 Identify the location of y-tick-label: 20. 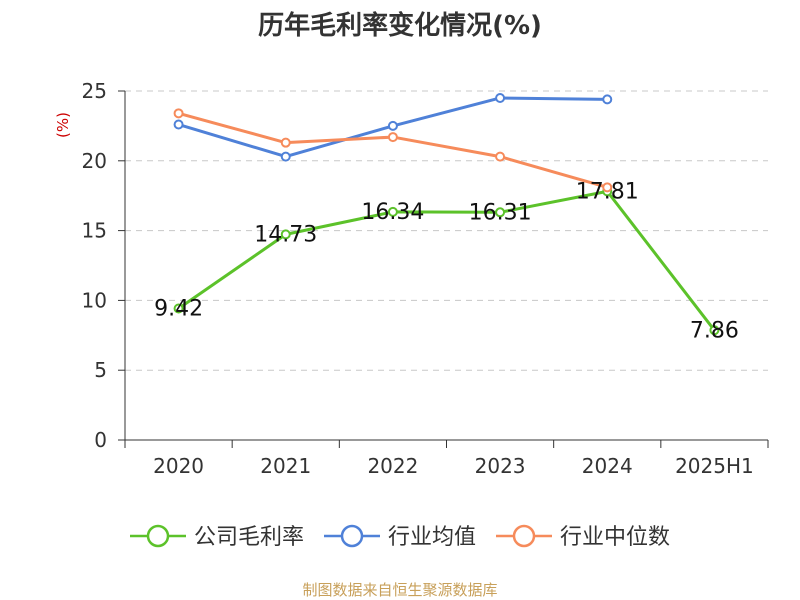
(94, 161).